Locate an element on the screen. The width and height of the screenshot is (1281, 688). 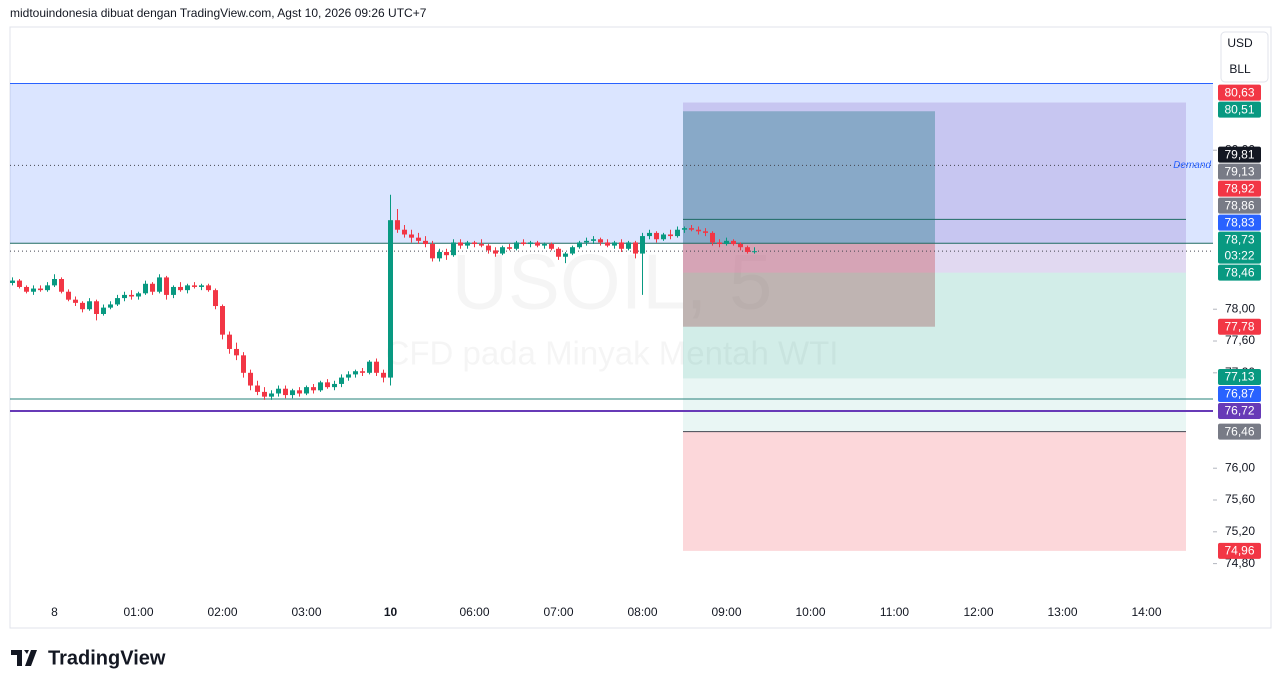
unit: BLL is located at coordinates (1240, 69).